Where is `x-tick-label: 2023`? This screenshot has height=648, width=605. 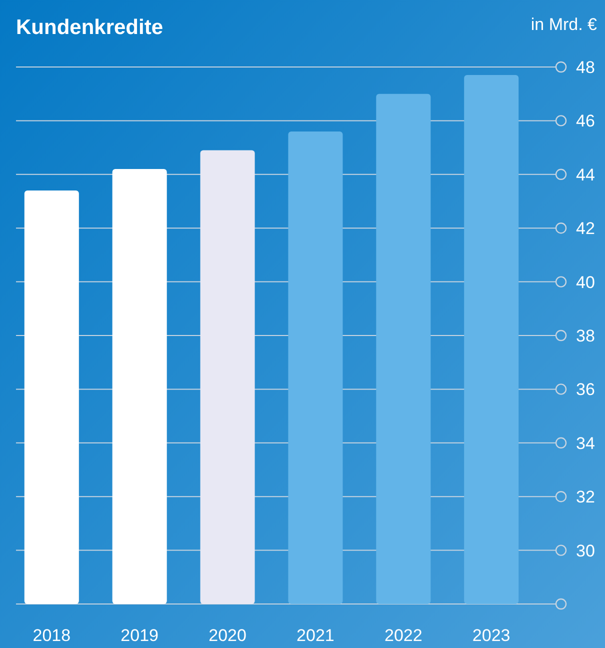
x-tick-label: 2023 is located at coordinates (491, 635).